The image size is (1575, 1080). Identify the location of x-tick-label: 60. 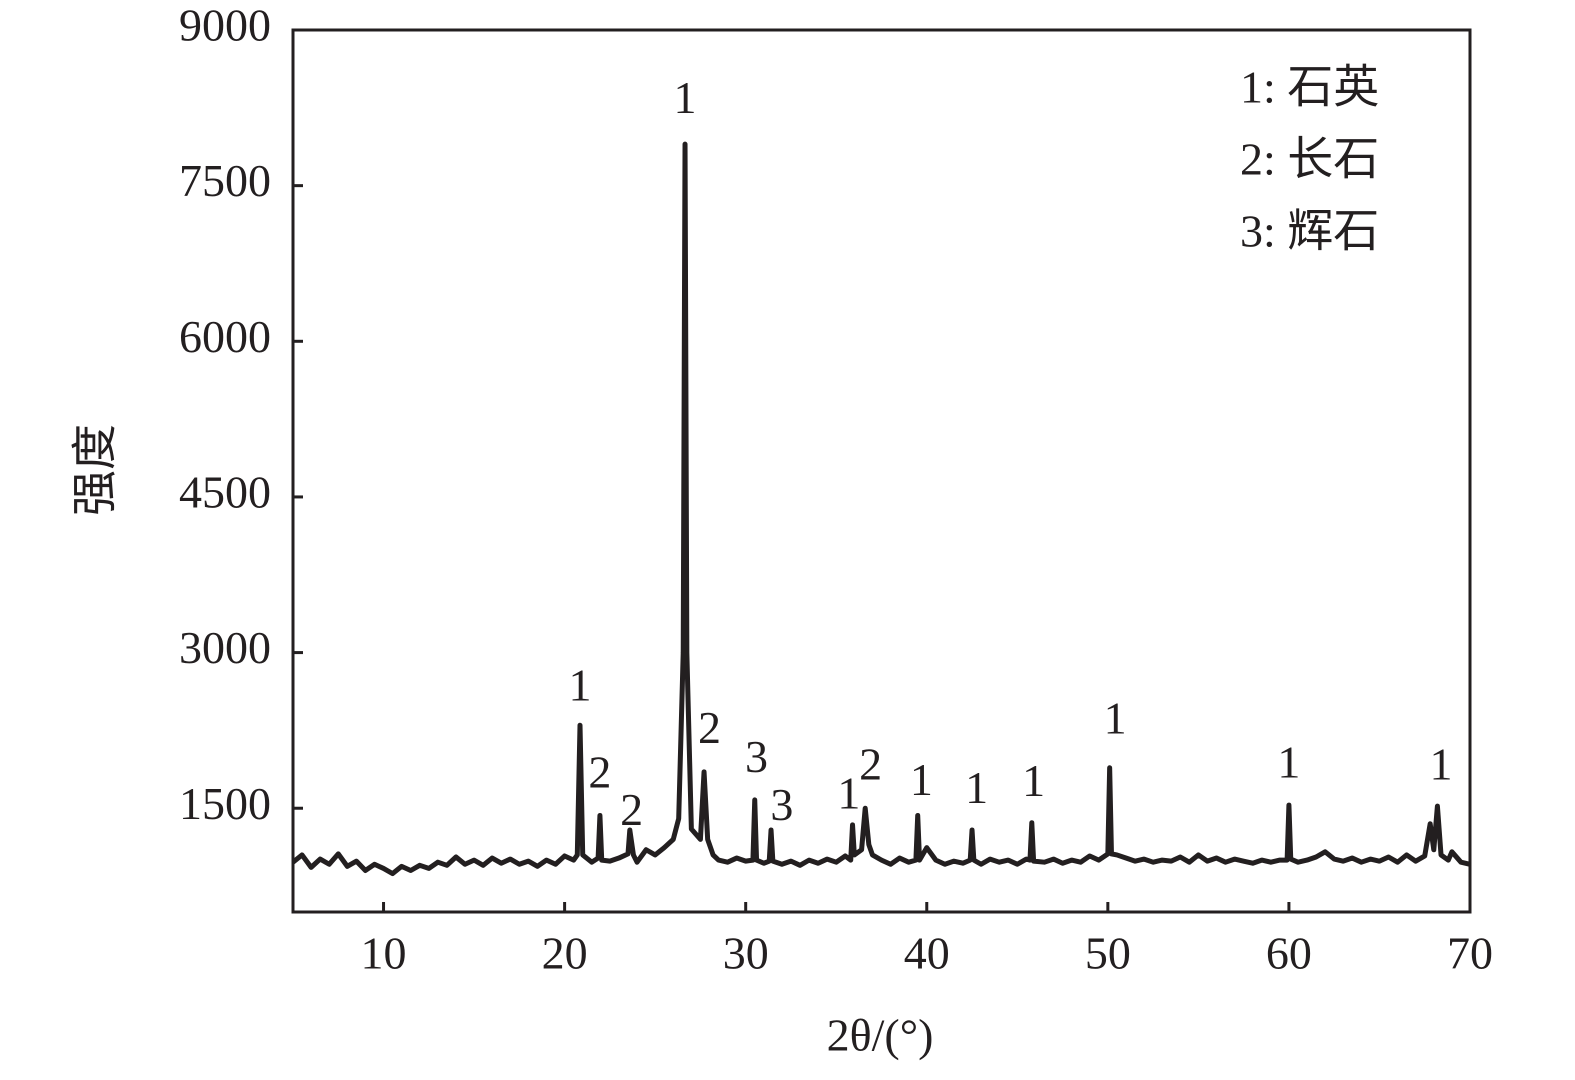
(1289, 953).